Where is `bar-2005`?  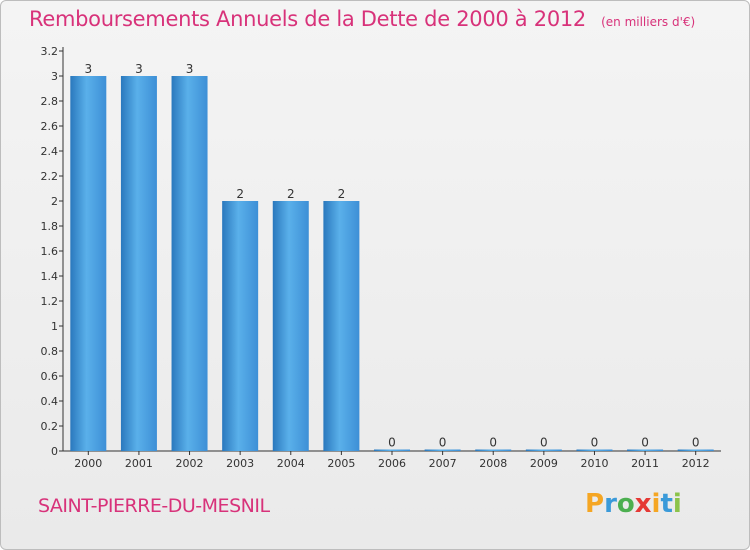
bar-2005 is located at coordinates (341, 326).